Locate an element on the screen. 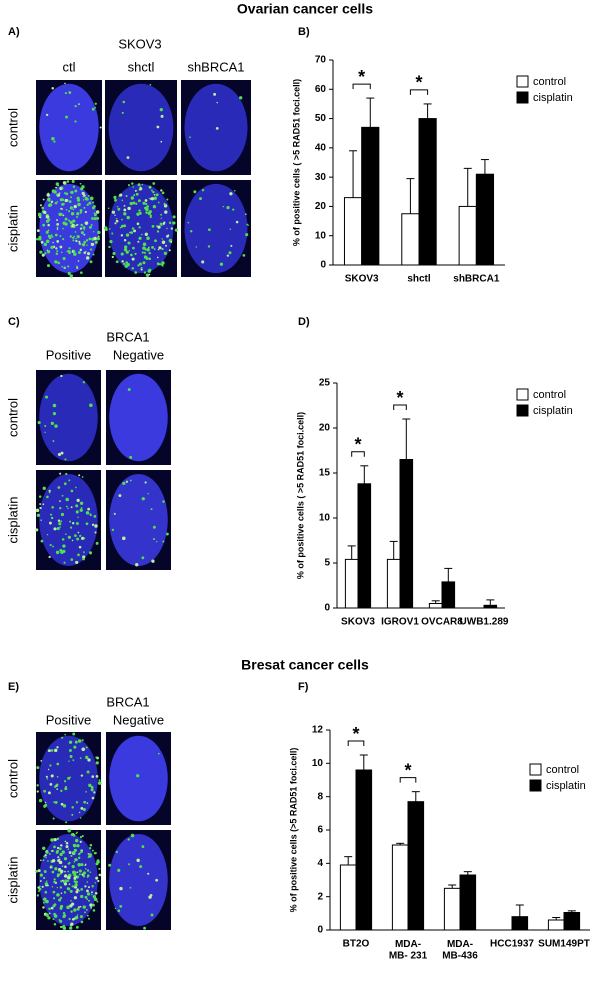 Image resolution: width=611 pixels, height=992 pixels. column-label: ctl is located at coordinates (69, 66).